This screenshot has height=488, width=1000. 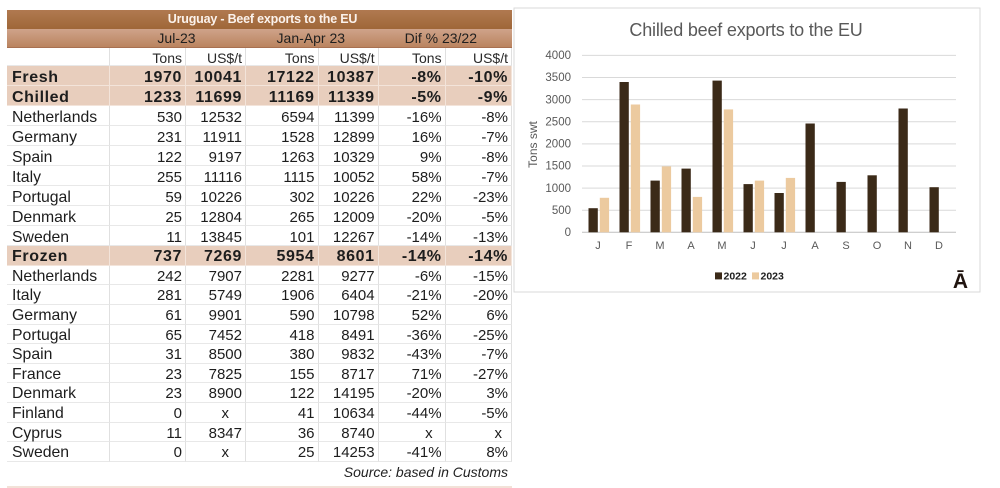 I want to click on svg-text: N, so click(x=908, y=246).